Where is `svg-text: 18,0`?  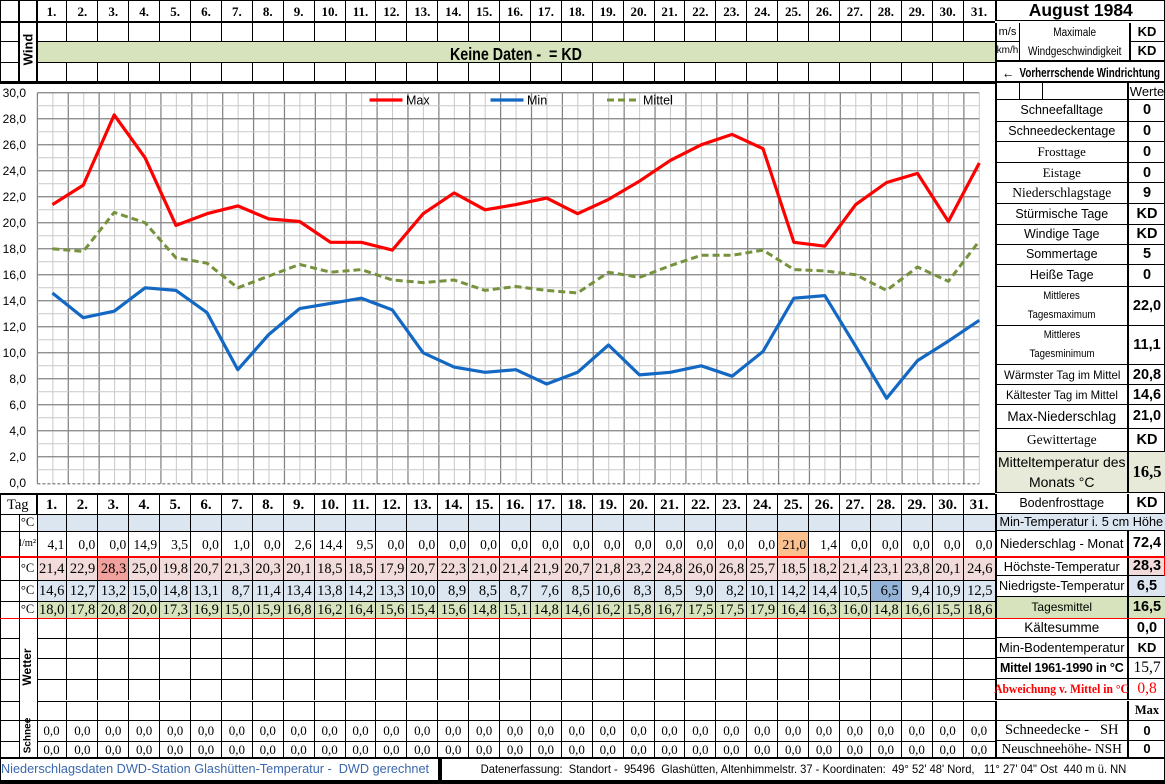
svg-text: 18,0 is located at coordinates (15, 249).